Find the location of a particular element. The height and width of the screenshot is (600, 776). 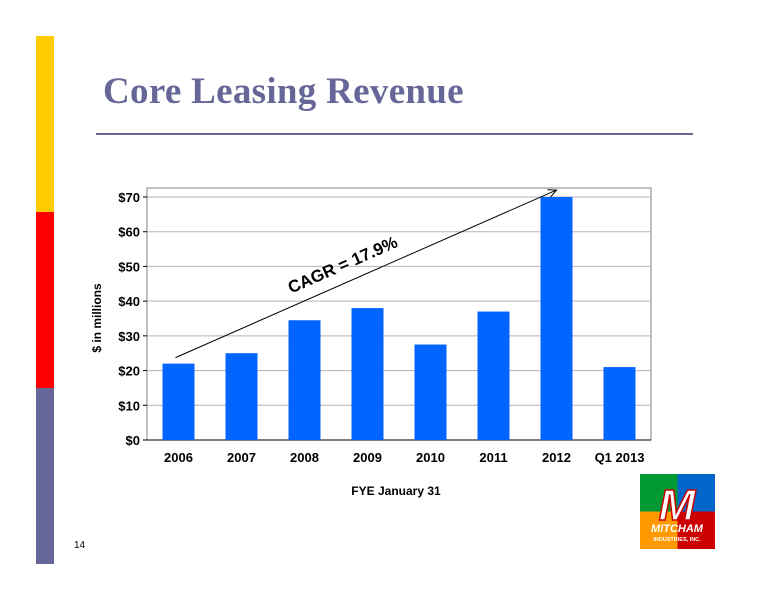

y-tick-label: $50 is located at coordinates (129, 266).